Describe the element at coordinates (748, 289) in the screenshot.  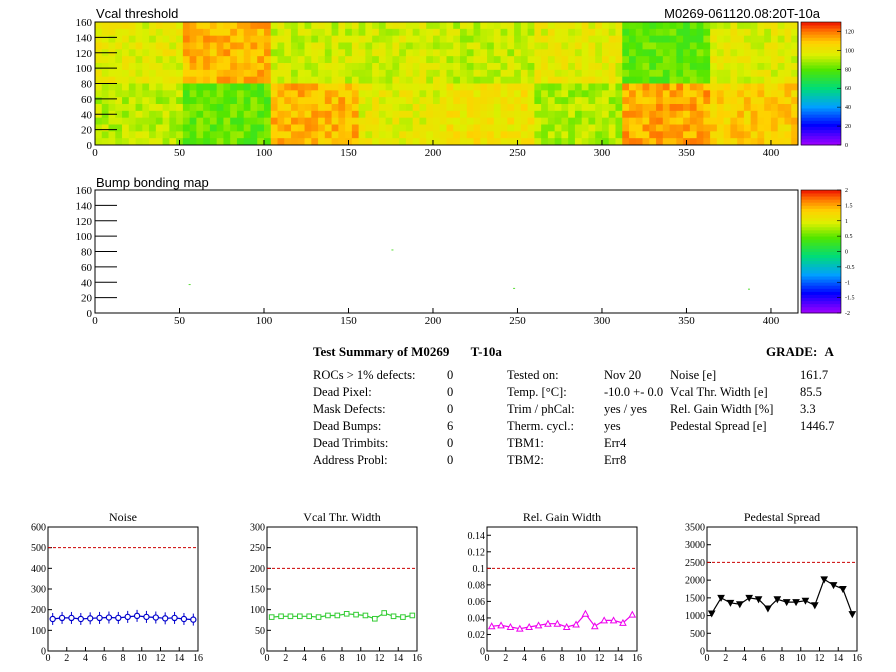
I see `dead-bump-point` at that location.